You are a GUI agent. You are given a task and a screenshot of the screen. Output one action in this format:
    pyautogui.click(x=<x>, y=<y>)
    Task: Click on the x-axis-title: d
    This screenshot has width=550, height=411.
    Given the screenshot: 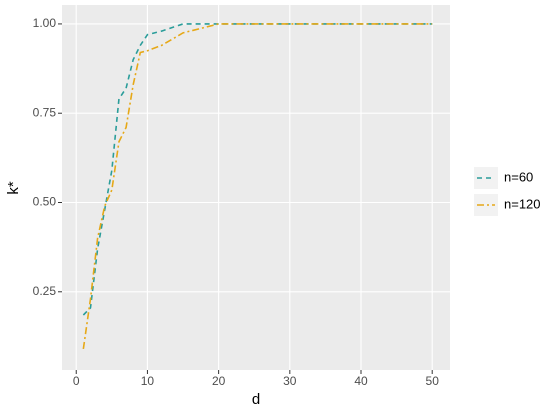 What is the action you would take?
    pyautogui.click(x=256, y=399)
    